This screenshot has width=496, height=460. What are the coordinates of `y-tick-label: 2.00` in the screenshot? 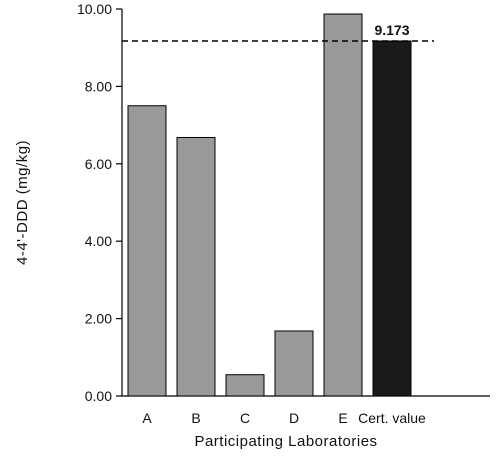 It's located at (98, 319).